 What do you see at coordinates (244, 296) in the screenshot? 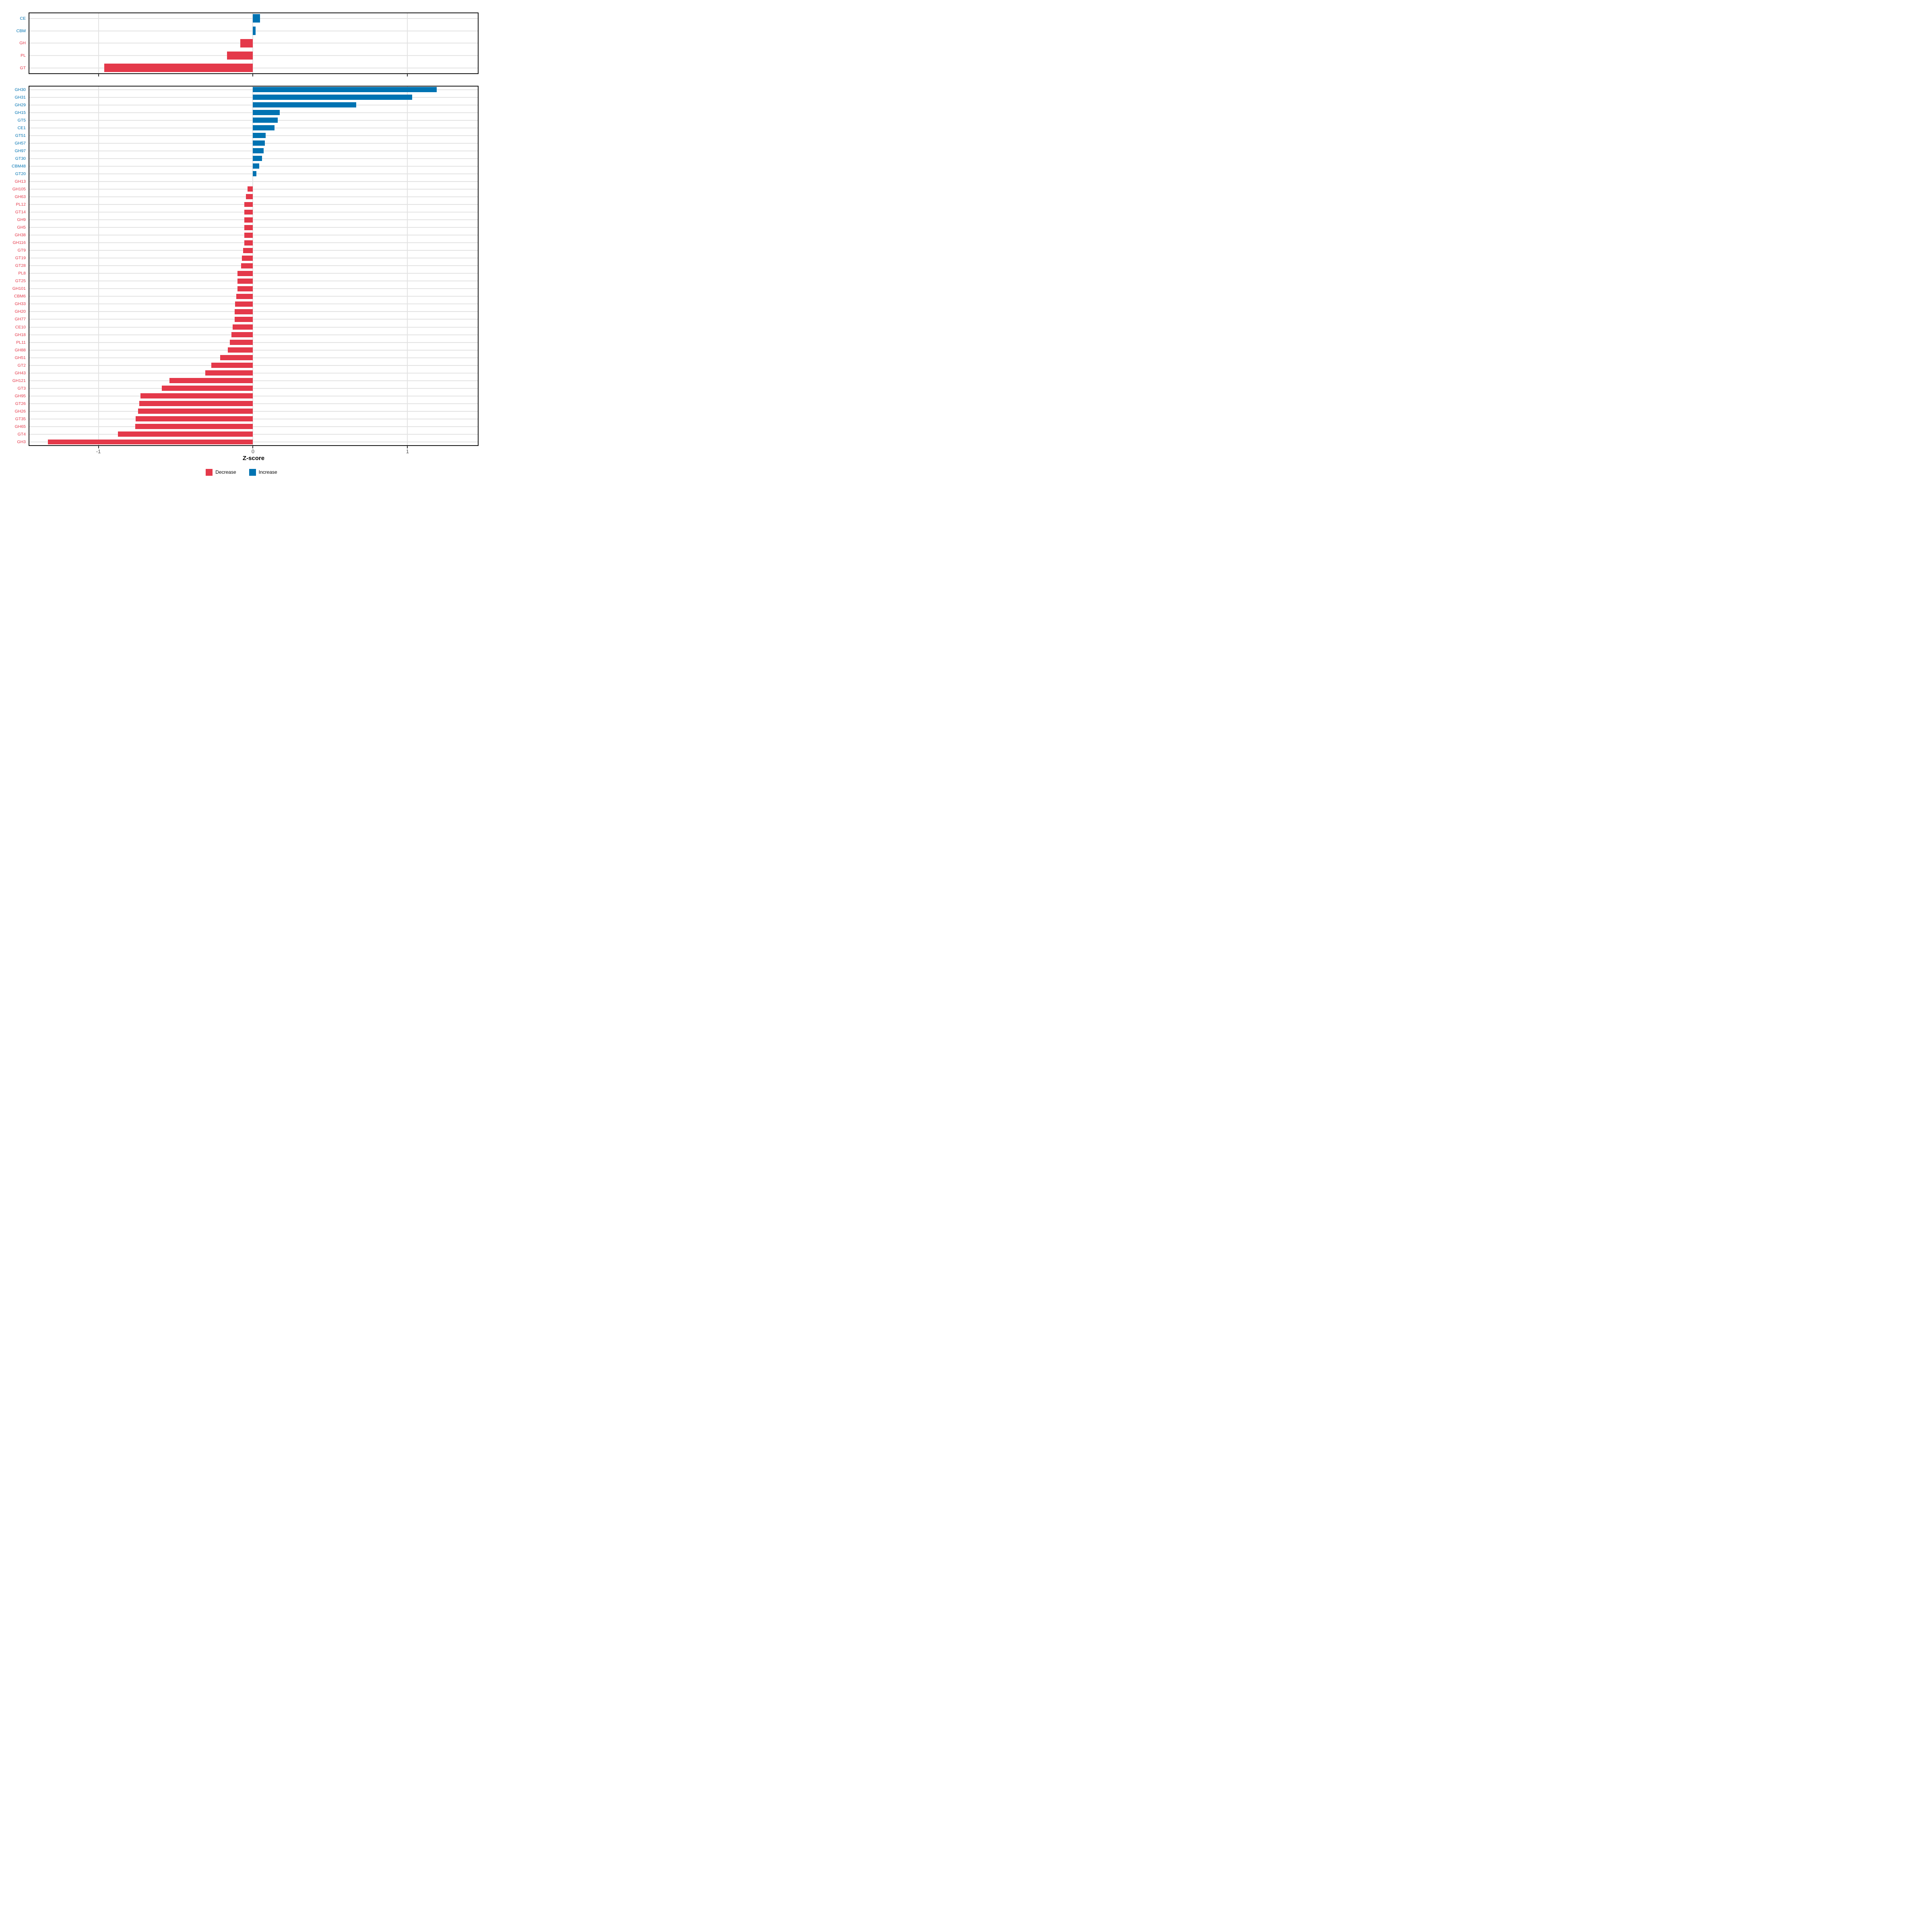
I see `bar-CBM6` at bounding box center [244, 296].